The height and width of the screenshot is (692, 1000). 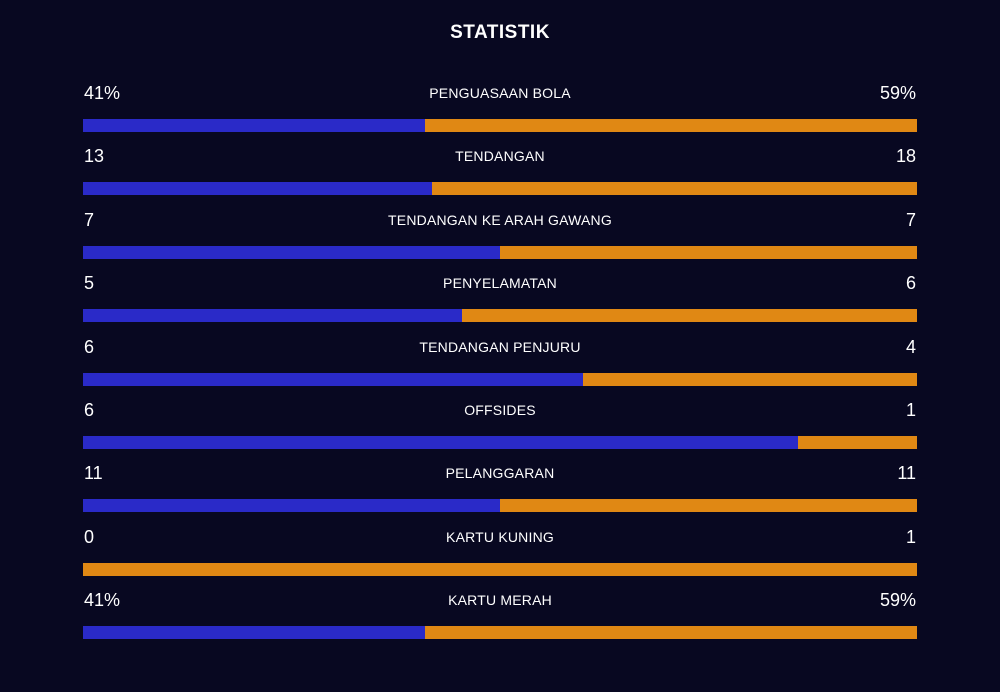 I want to click on away-value: 6, so click(x=910, y=283).